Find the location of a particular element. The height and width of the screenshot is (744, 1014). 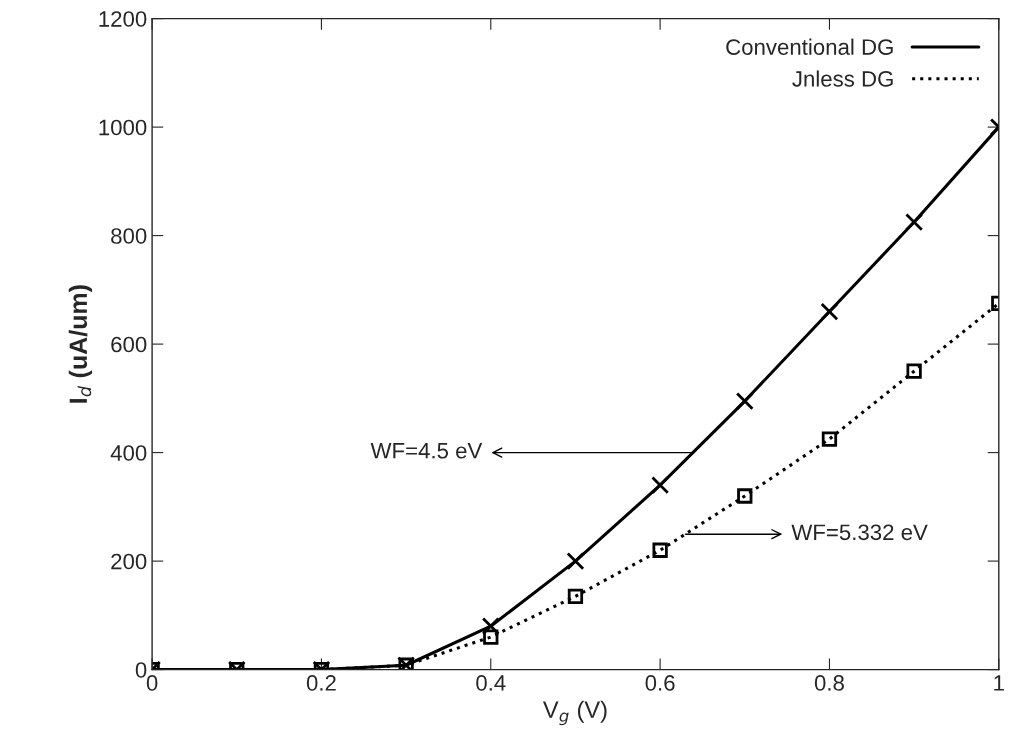

y-tick-label: 800 is located at coordinates (129, 236).